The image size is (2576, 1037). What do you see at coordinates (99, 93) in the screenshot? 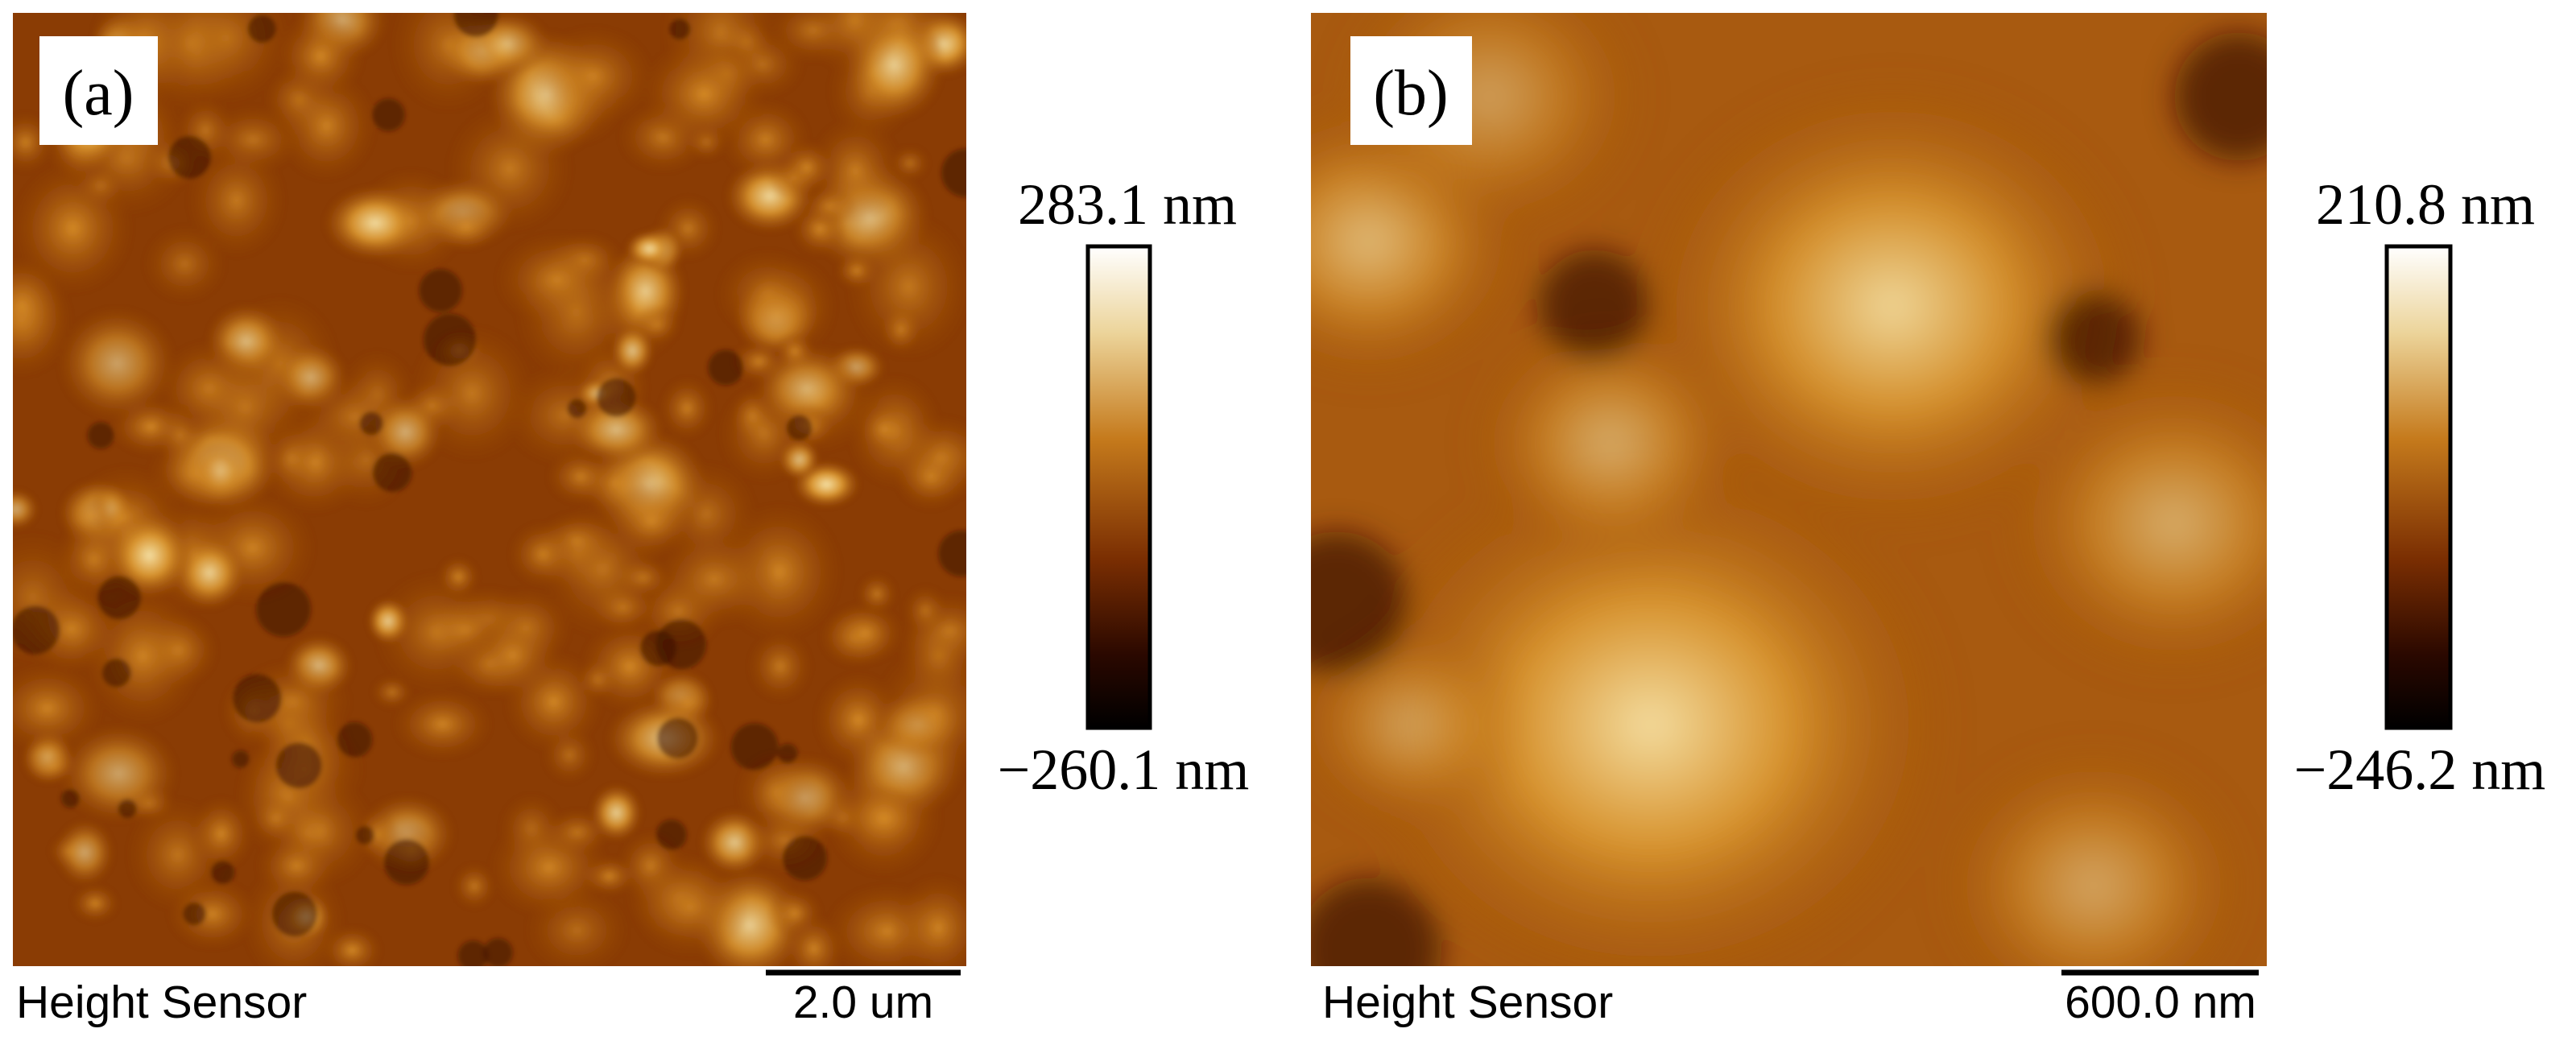
I see `panel-label: (a)` at bounding box center [99, 93].